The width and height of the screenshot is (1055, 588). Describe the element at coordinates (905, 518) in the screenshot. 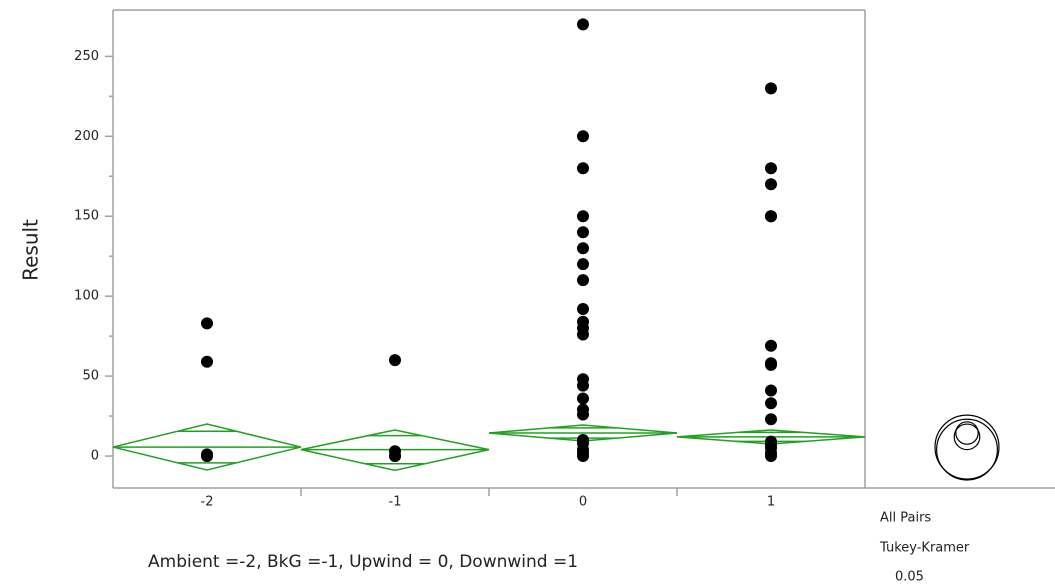

I see `method-label: All Pairs` at that location.